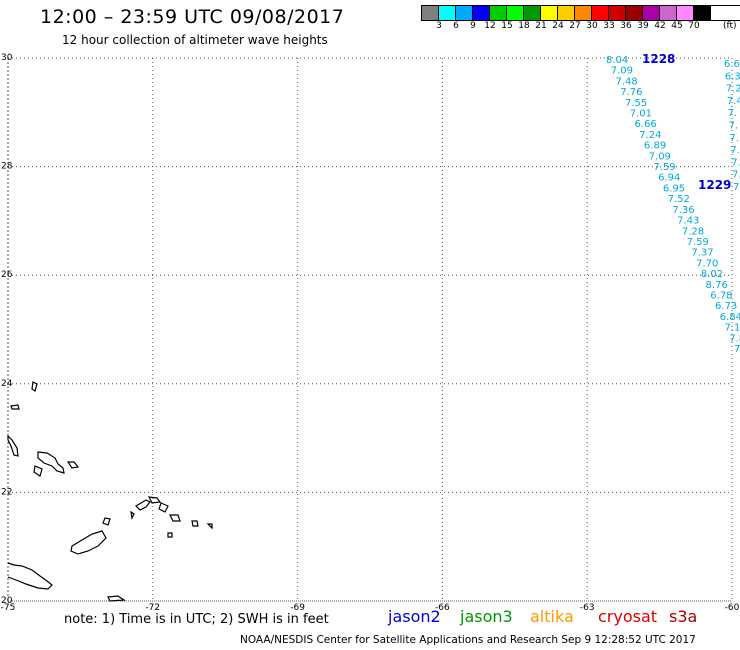 The width and height of the screenshot is (740, 650). I want to click on latitude-label: 20, so click(7, 601).